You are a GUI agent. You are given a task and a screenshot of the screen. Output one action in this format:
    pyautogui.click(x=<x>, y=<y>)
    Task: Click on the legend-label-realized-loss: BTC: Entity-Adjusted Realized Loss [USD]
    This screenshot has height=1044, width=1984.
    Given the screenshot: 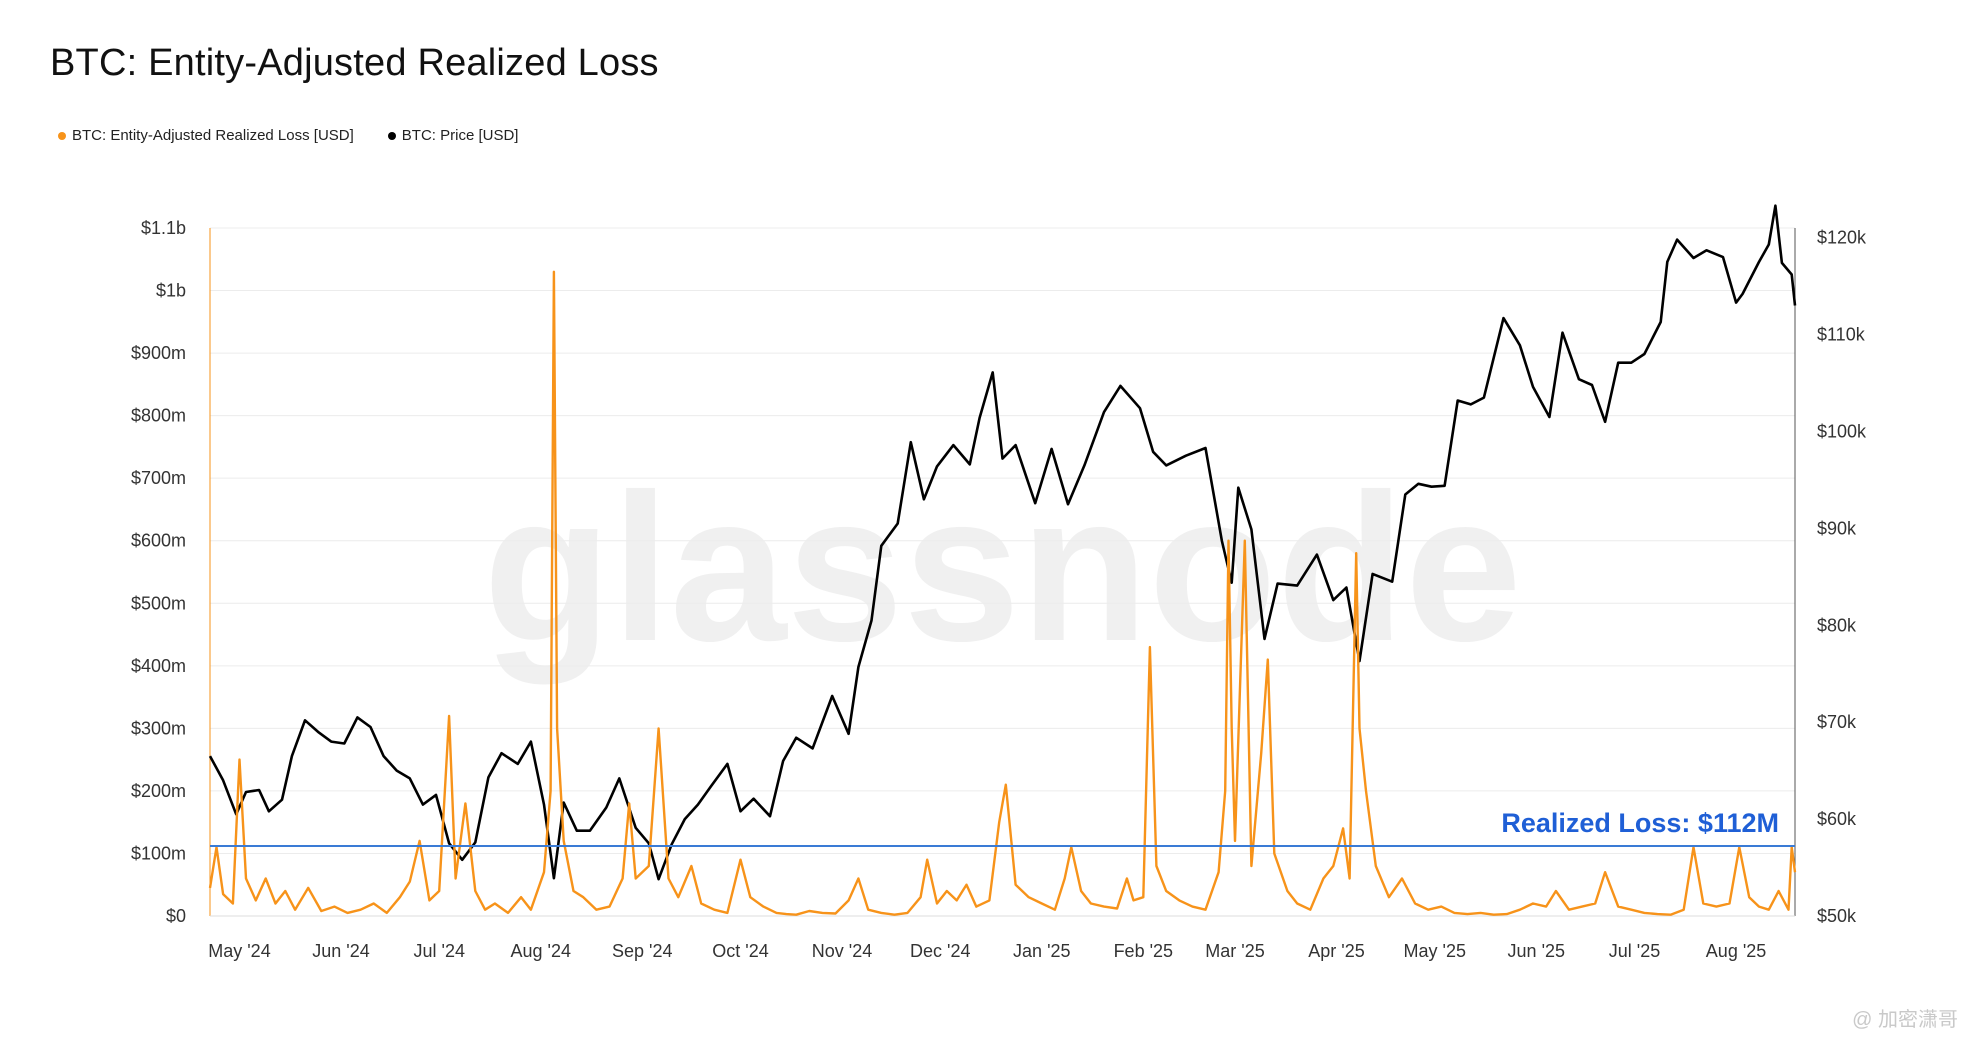 What is the action you would take?
    pyautogui.click(x=213, y=135)
    